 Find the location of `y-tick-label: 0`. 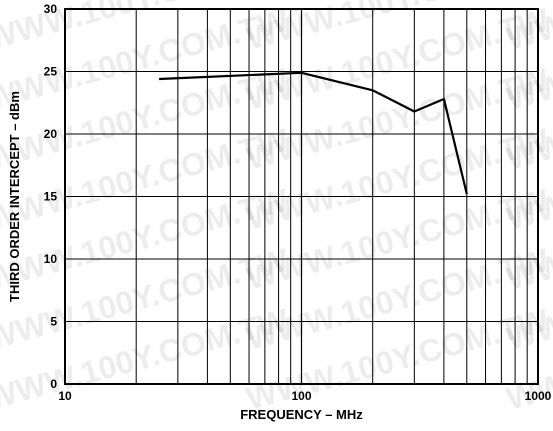

y-tick-label: 0 is located at coordinates (53, 384).